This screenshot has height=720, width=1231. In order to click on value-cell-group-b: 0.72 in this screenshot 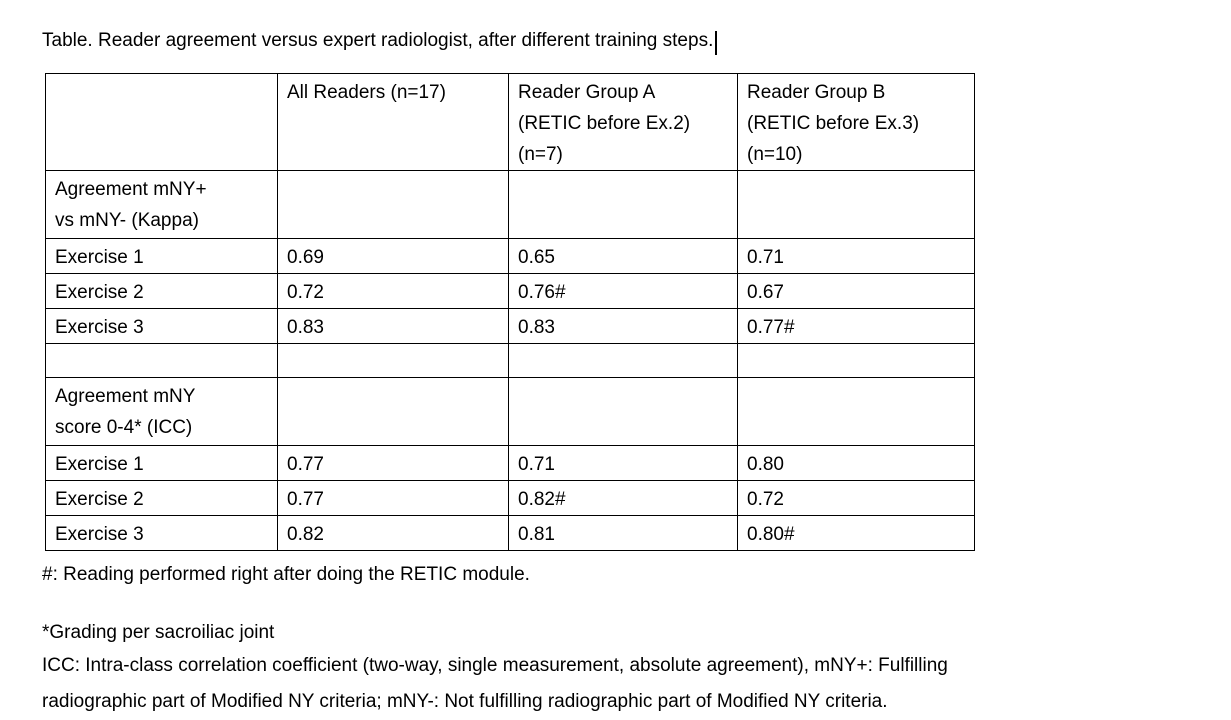, I will do `click(856, 498)`.